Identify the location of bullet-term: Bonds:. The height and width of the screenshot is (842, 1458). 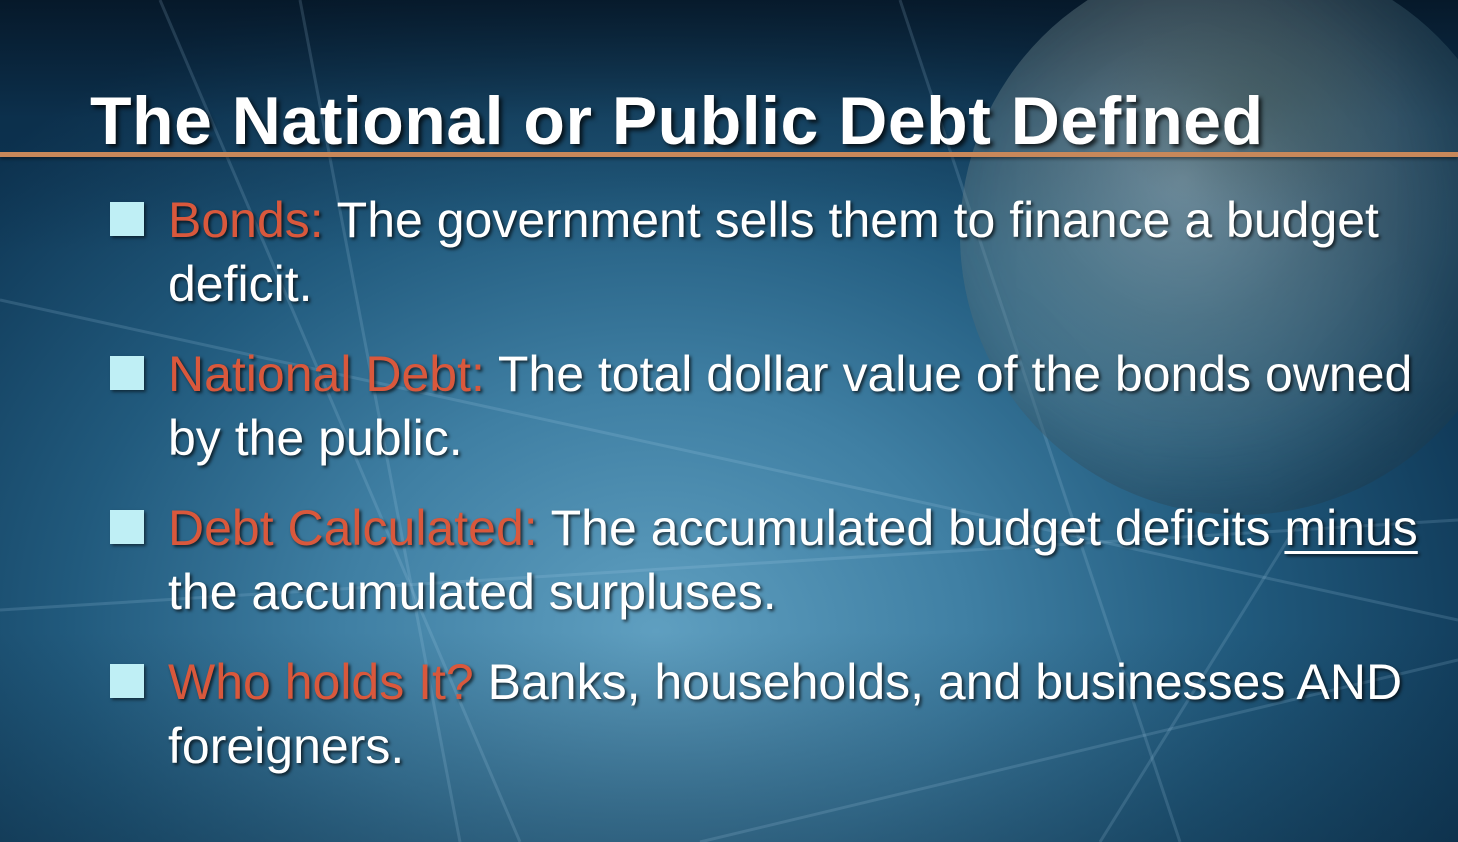
(246, 220).